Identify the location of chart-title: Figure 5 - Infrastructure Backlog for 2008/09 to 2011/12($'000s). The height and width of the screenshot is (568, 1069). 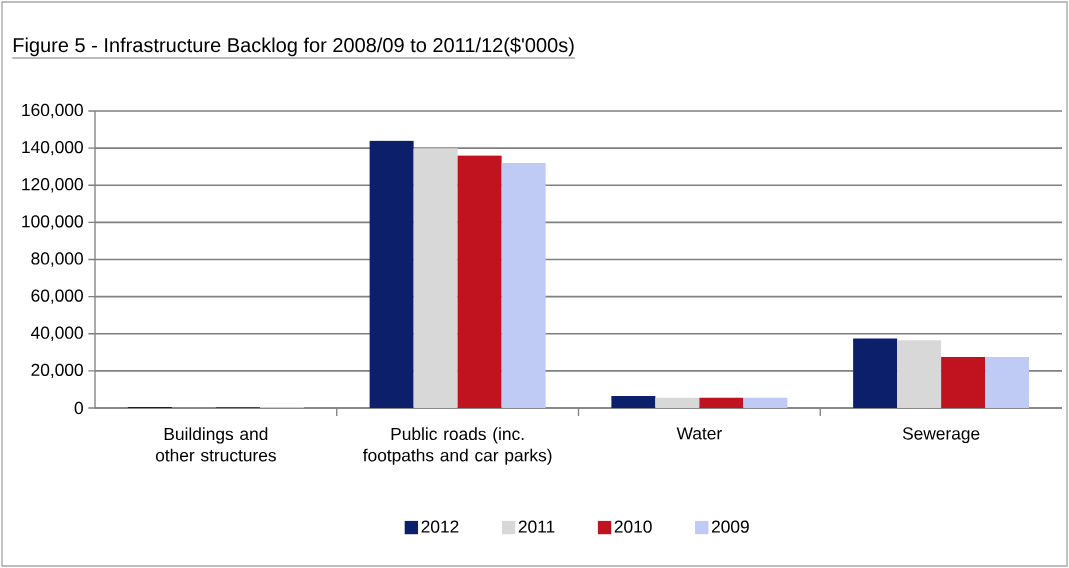
(293, 47).